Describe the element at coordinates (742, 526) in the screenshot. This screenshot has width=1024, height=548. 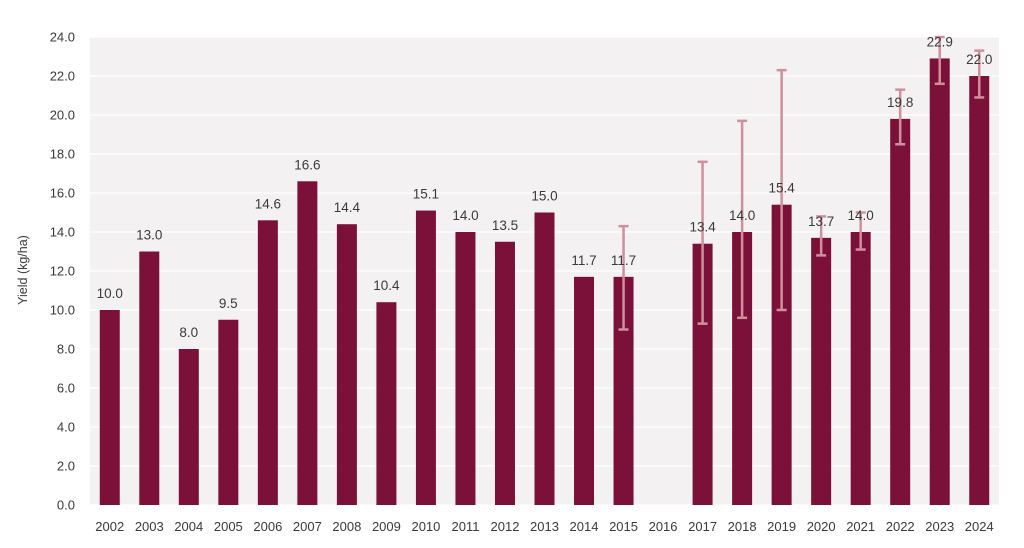
I see `x-tick-label: 2018` at that location.